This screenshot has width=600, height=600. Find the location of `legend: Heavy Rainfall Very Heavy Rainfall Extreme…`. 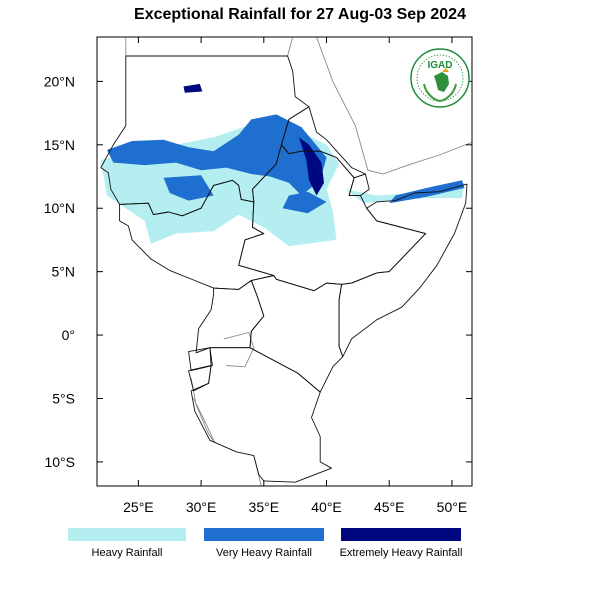

legend: Heavy Rainfall Very Heavy Rainfall Extreme… is located at coordinates (265, 543).